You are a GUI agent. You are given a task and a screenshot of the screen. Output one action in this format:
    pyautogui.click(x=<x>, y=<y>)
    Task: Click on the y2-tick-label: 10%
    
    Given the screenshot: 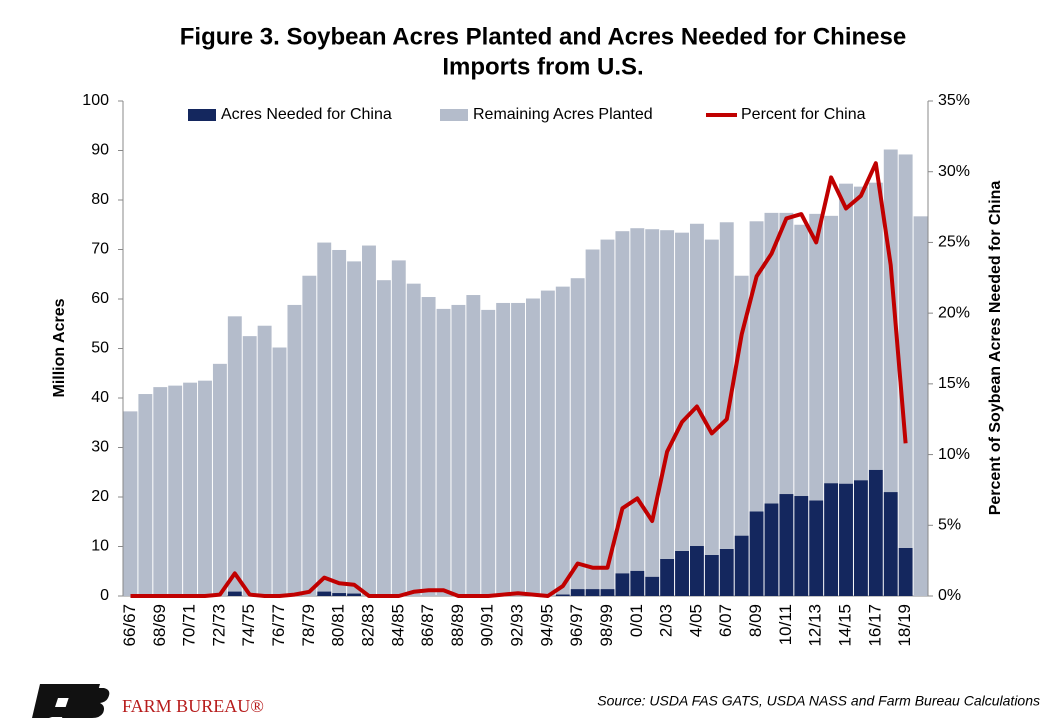 What is the action you would take?
    pyautogui.click(x=954, y=454)
    